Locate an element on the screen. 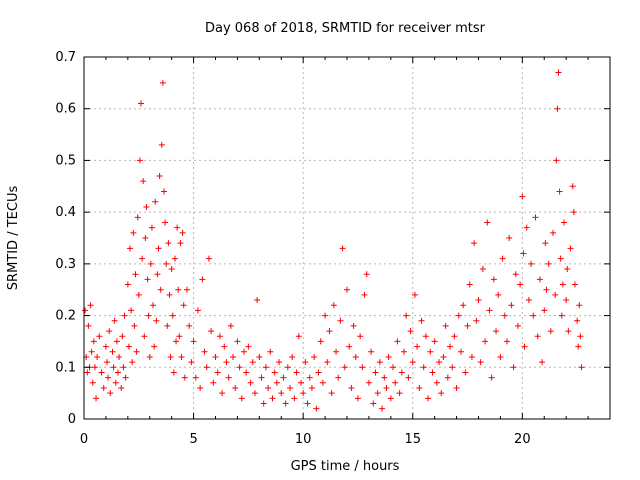 The width and height of the screenshot is (640, 480). x-tick-label: 5 is located at coordinates (193, 439).